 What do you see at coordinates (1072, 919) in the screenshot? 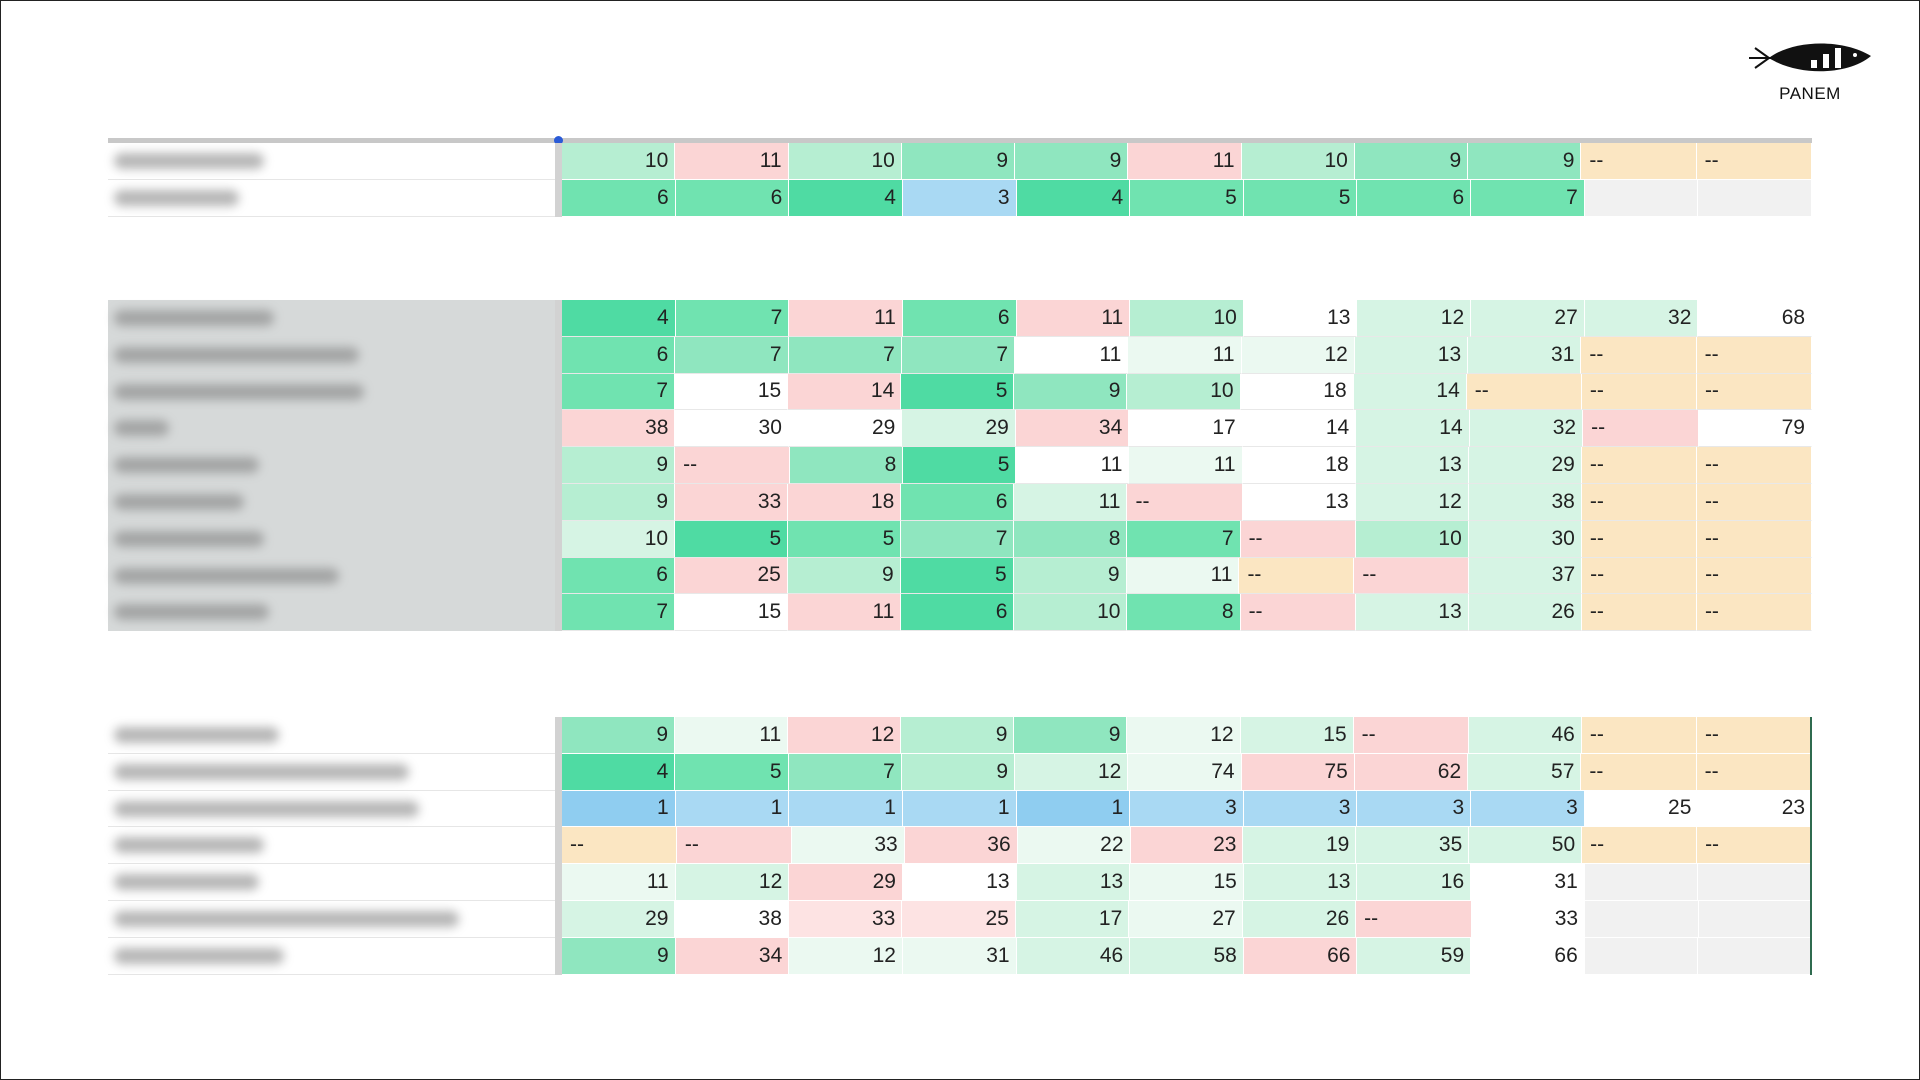
I see `table-cell: 17` at bounding box center [1072, 919].